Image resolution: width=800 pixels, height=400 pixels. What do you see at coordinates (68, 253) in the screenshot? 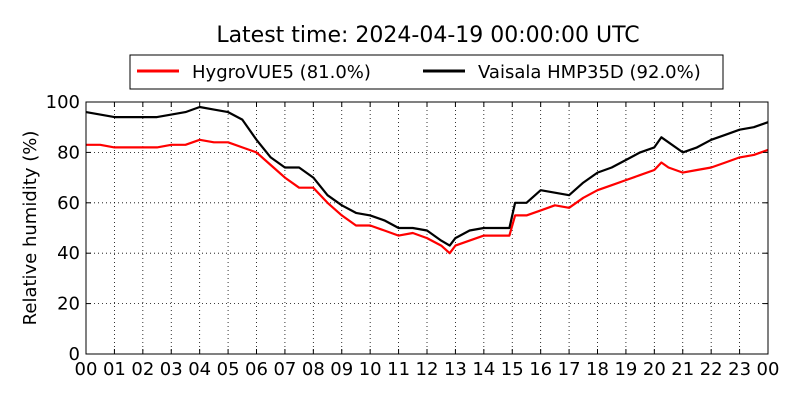
I see `y-tick-label: 40` at bounding box center [68, 253].